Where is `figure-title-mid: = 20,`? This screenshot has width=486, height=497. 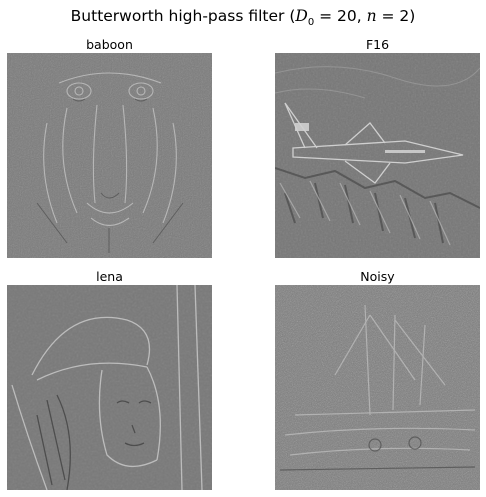
figure-title-mid: = 20, is located at coordinates (340, 16).